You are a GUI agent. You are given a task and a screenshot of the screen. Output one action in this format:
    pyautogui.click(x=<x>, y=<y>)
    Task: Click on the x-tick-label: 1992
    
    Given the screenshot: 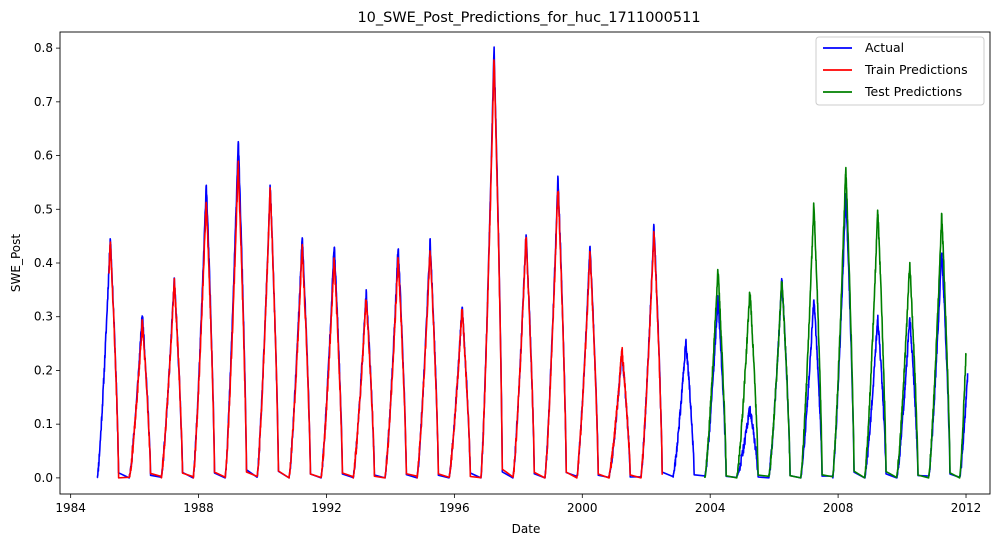 What is the action you would take?
    pyautogui.click(x=326, y=508)
    